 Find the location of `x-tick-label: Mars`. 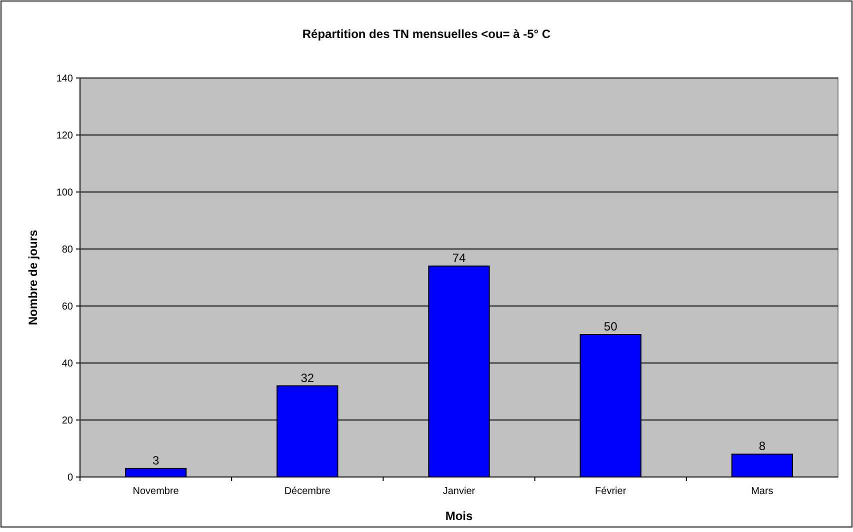

x-tick-label: Mars is located at coordinates (762, 491).